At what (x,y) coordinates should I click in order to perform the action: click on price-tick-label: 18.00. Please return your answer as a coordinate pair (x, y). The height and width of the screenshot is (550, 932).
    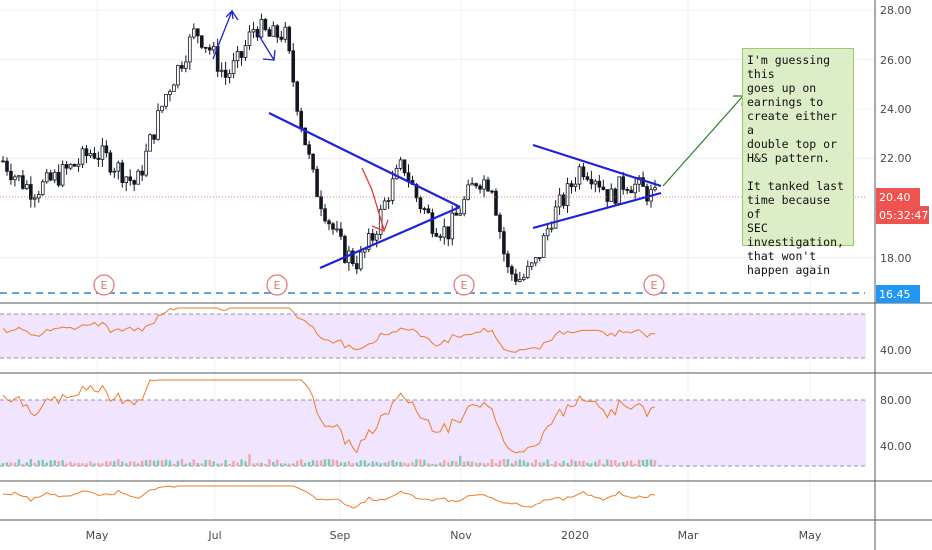
    Looking at the image, I should click on (896, 258).